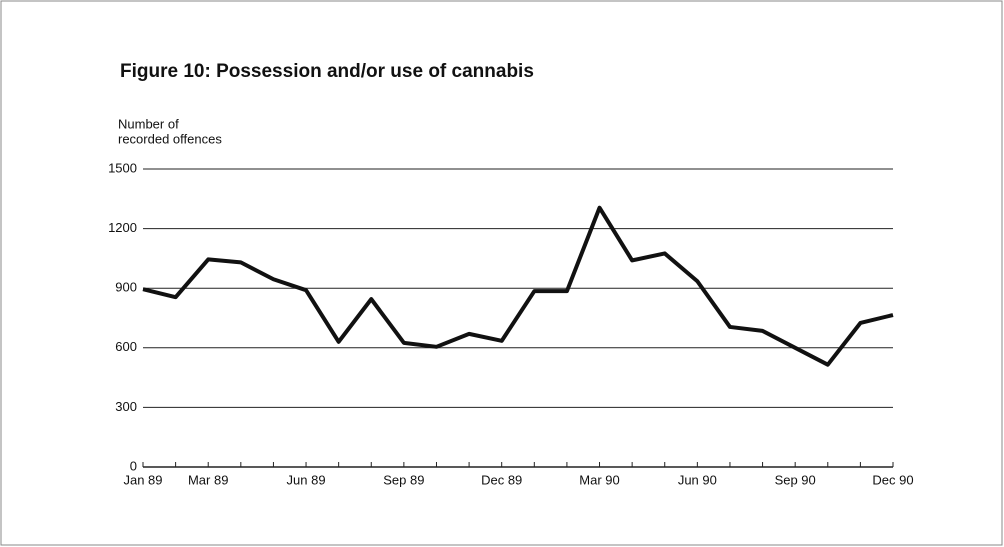  I want to click on x-tick-label: Jun 90, so click(697, 479).